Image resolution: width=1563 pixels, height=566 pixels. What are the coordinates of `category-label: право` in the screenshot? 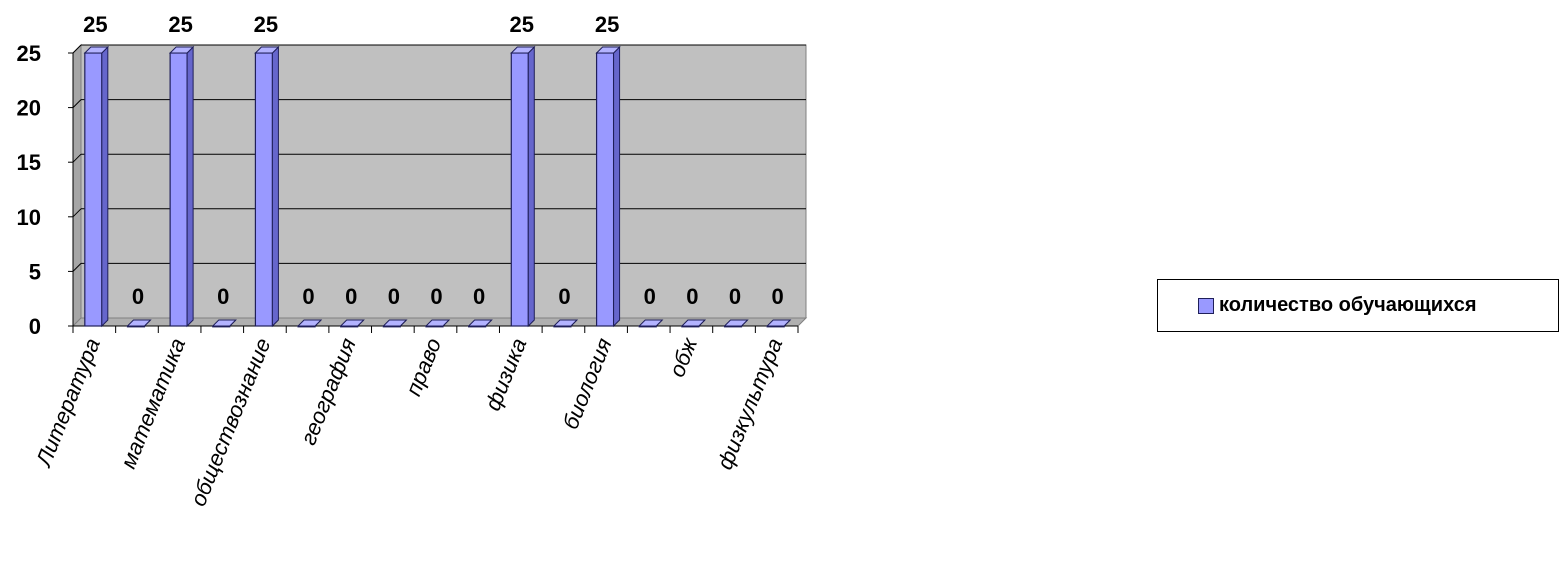 It's located at (424, 367).